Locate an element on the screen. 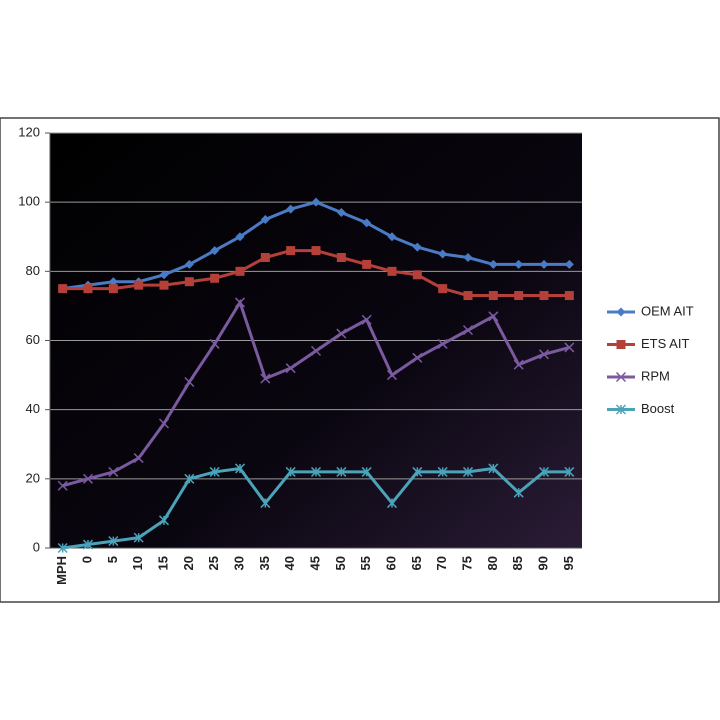 The width and height of the screenshot is (720, 720). x-tick-label: 30 is located at coordinates (238, 563).